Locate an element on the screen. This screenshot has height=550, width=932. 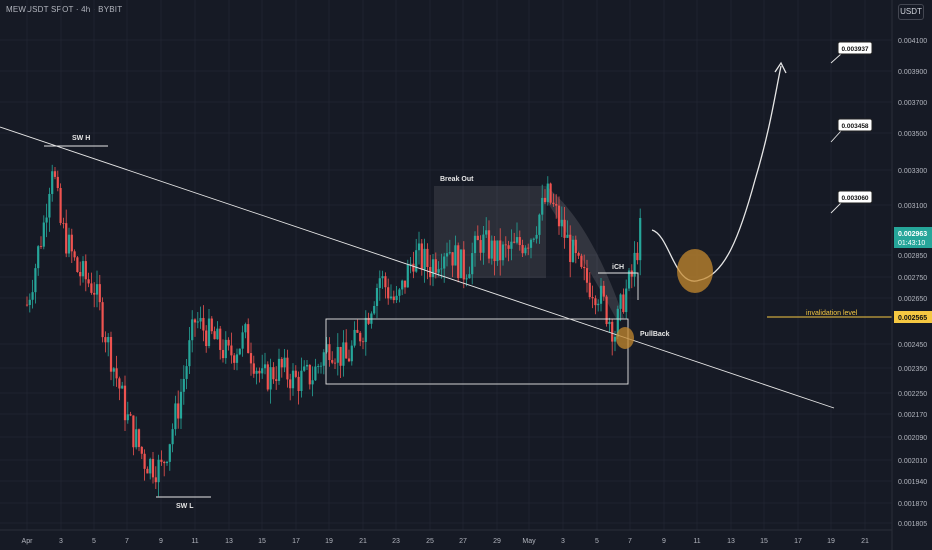
y-tick-label: 0.002170 is located at coordinates (912, 415).